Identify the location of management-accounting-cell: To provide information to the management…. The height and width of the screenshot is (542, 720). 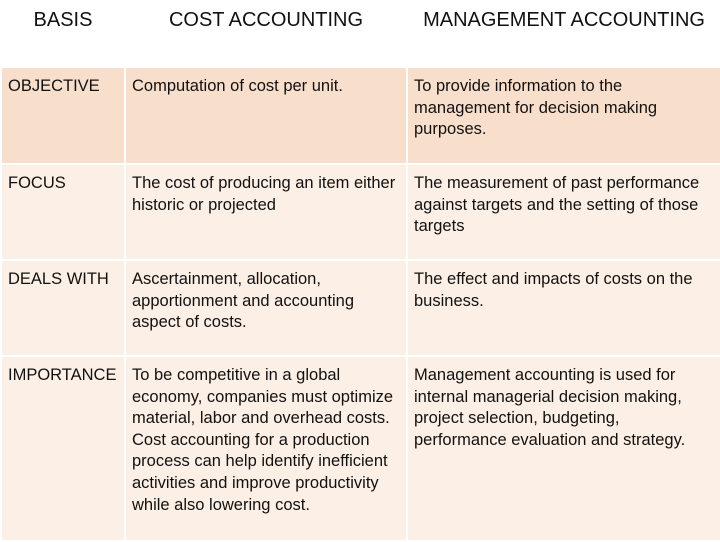
(563, 115).